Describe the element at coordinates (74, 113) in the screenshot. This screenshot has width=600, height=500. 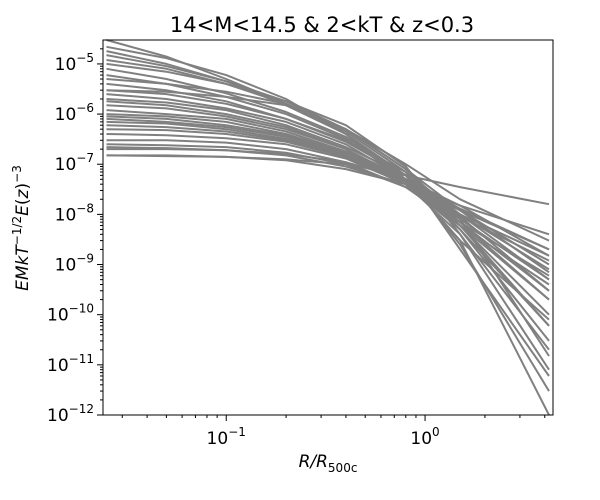
I see `y-tick-label: 10⁻⁶` at that location.